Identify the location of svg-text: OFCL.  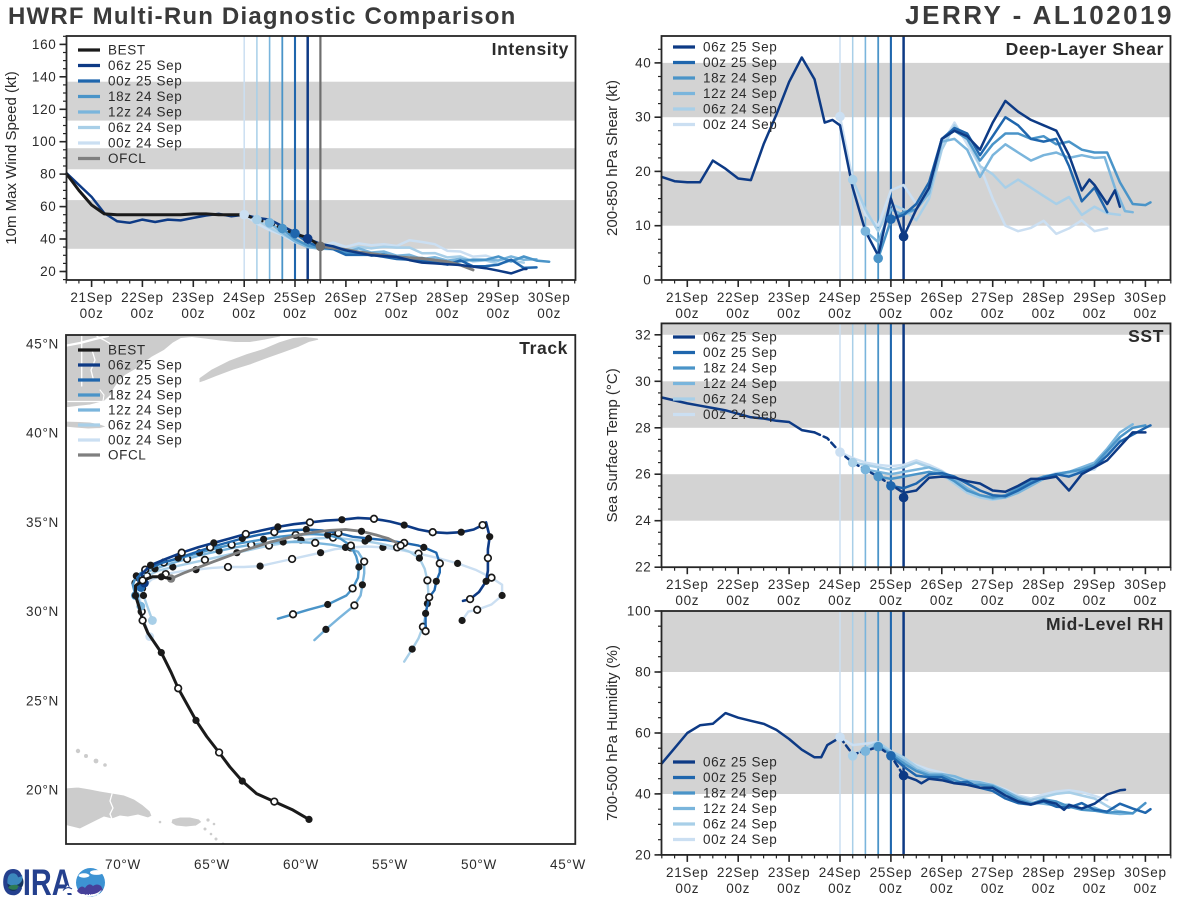
(127, 455).